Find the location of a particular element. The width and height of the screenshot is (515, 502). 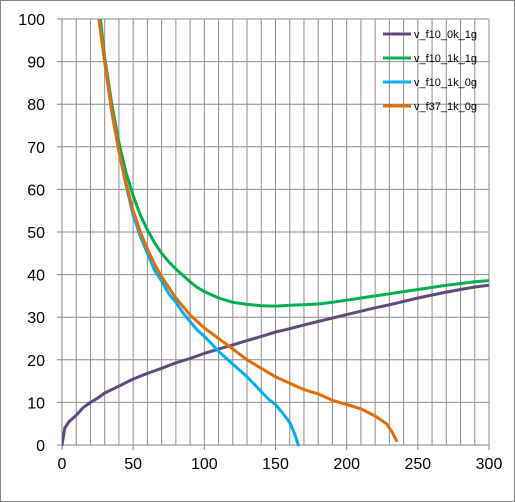

y-tick-label: 0 is located at coordinates (40, 446).